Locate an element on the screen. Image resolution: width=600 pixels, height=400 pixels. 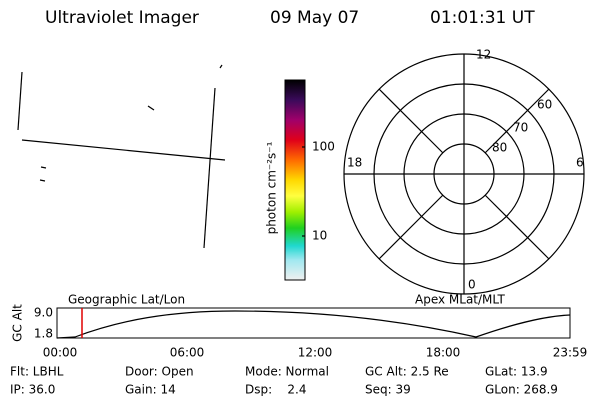
timeline-left-title: Geographic Lat/Lon is located at coordinates (126, 300).